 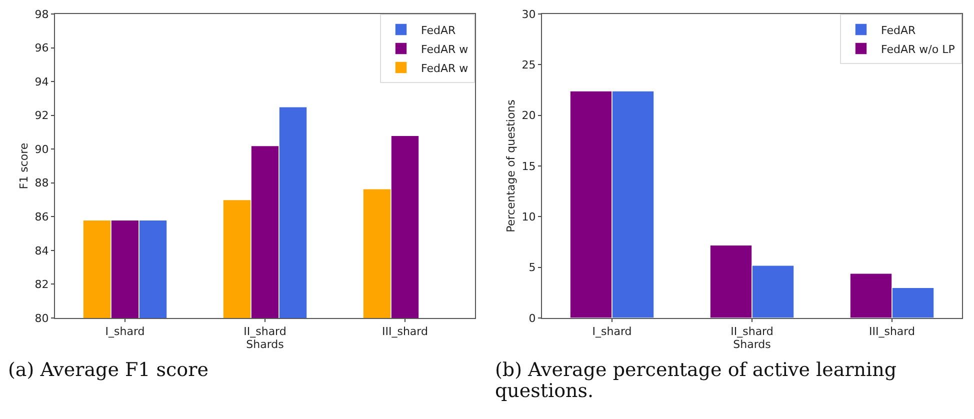 I want to click on y-tick-label: 84, so click(x=41, y=251).